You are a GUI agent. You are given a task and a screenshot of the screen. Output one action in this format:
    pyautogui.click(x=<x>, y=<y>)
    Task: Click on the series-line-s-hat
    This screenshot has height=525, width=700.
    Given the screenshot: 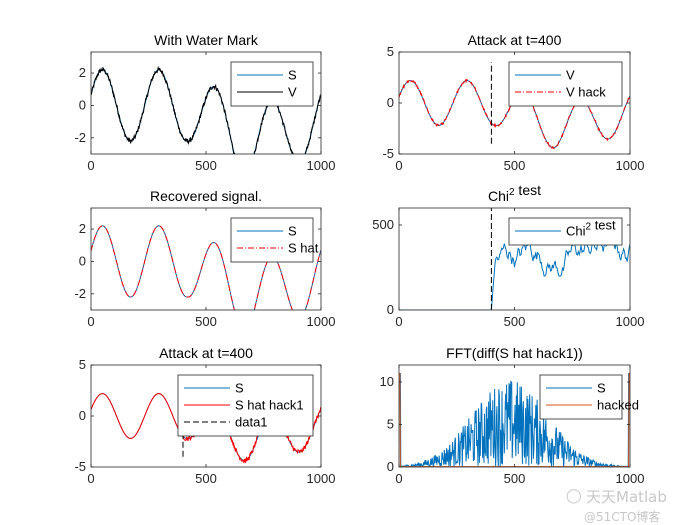 What is the action you would take?
    pyautogui.click(x=206, y=267)
    